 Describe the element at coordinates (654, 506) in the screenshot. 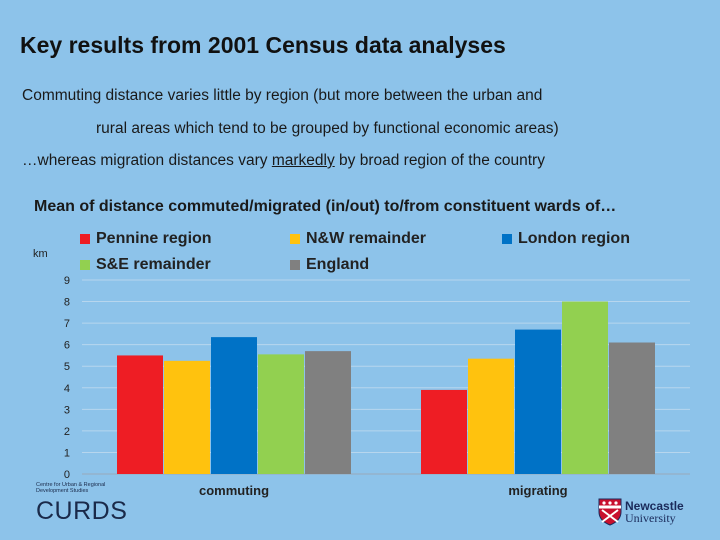

I see `ncl-logo-line-1: Newcastle` at that location.